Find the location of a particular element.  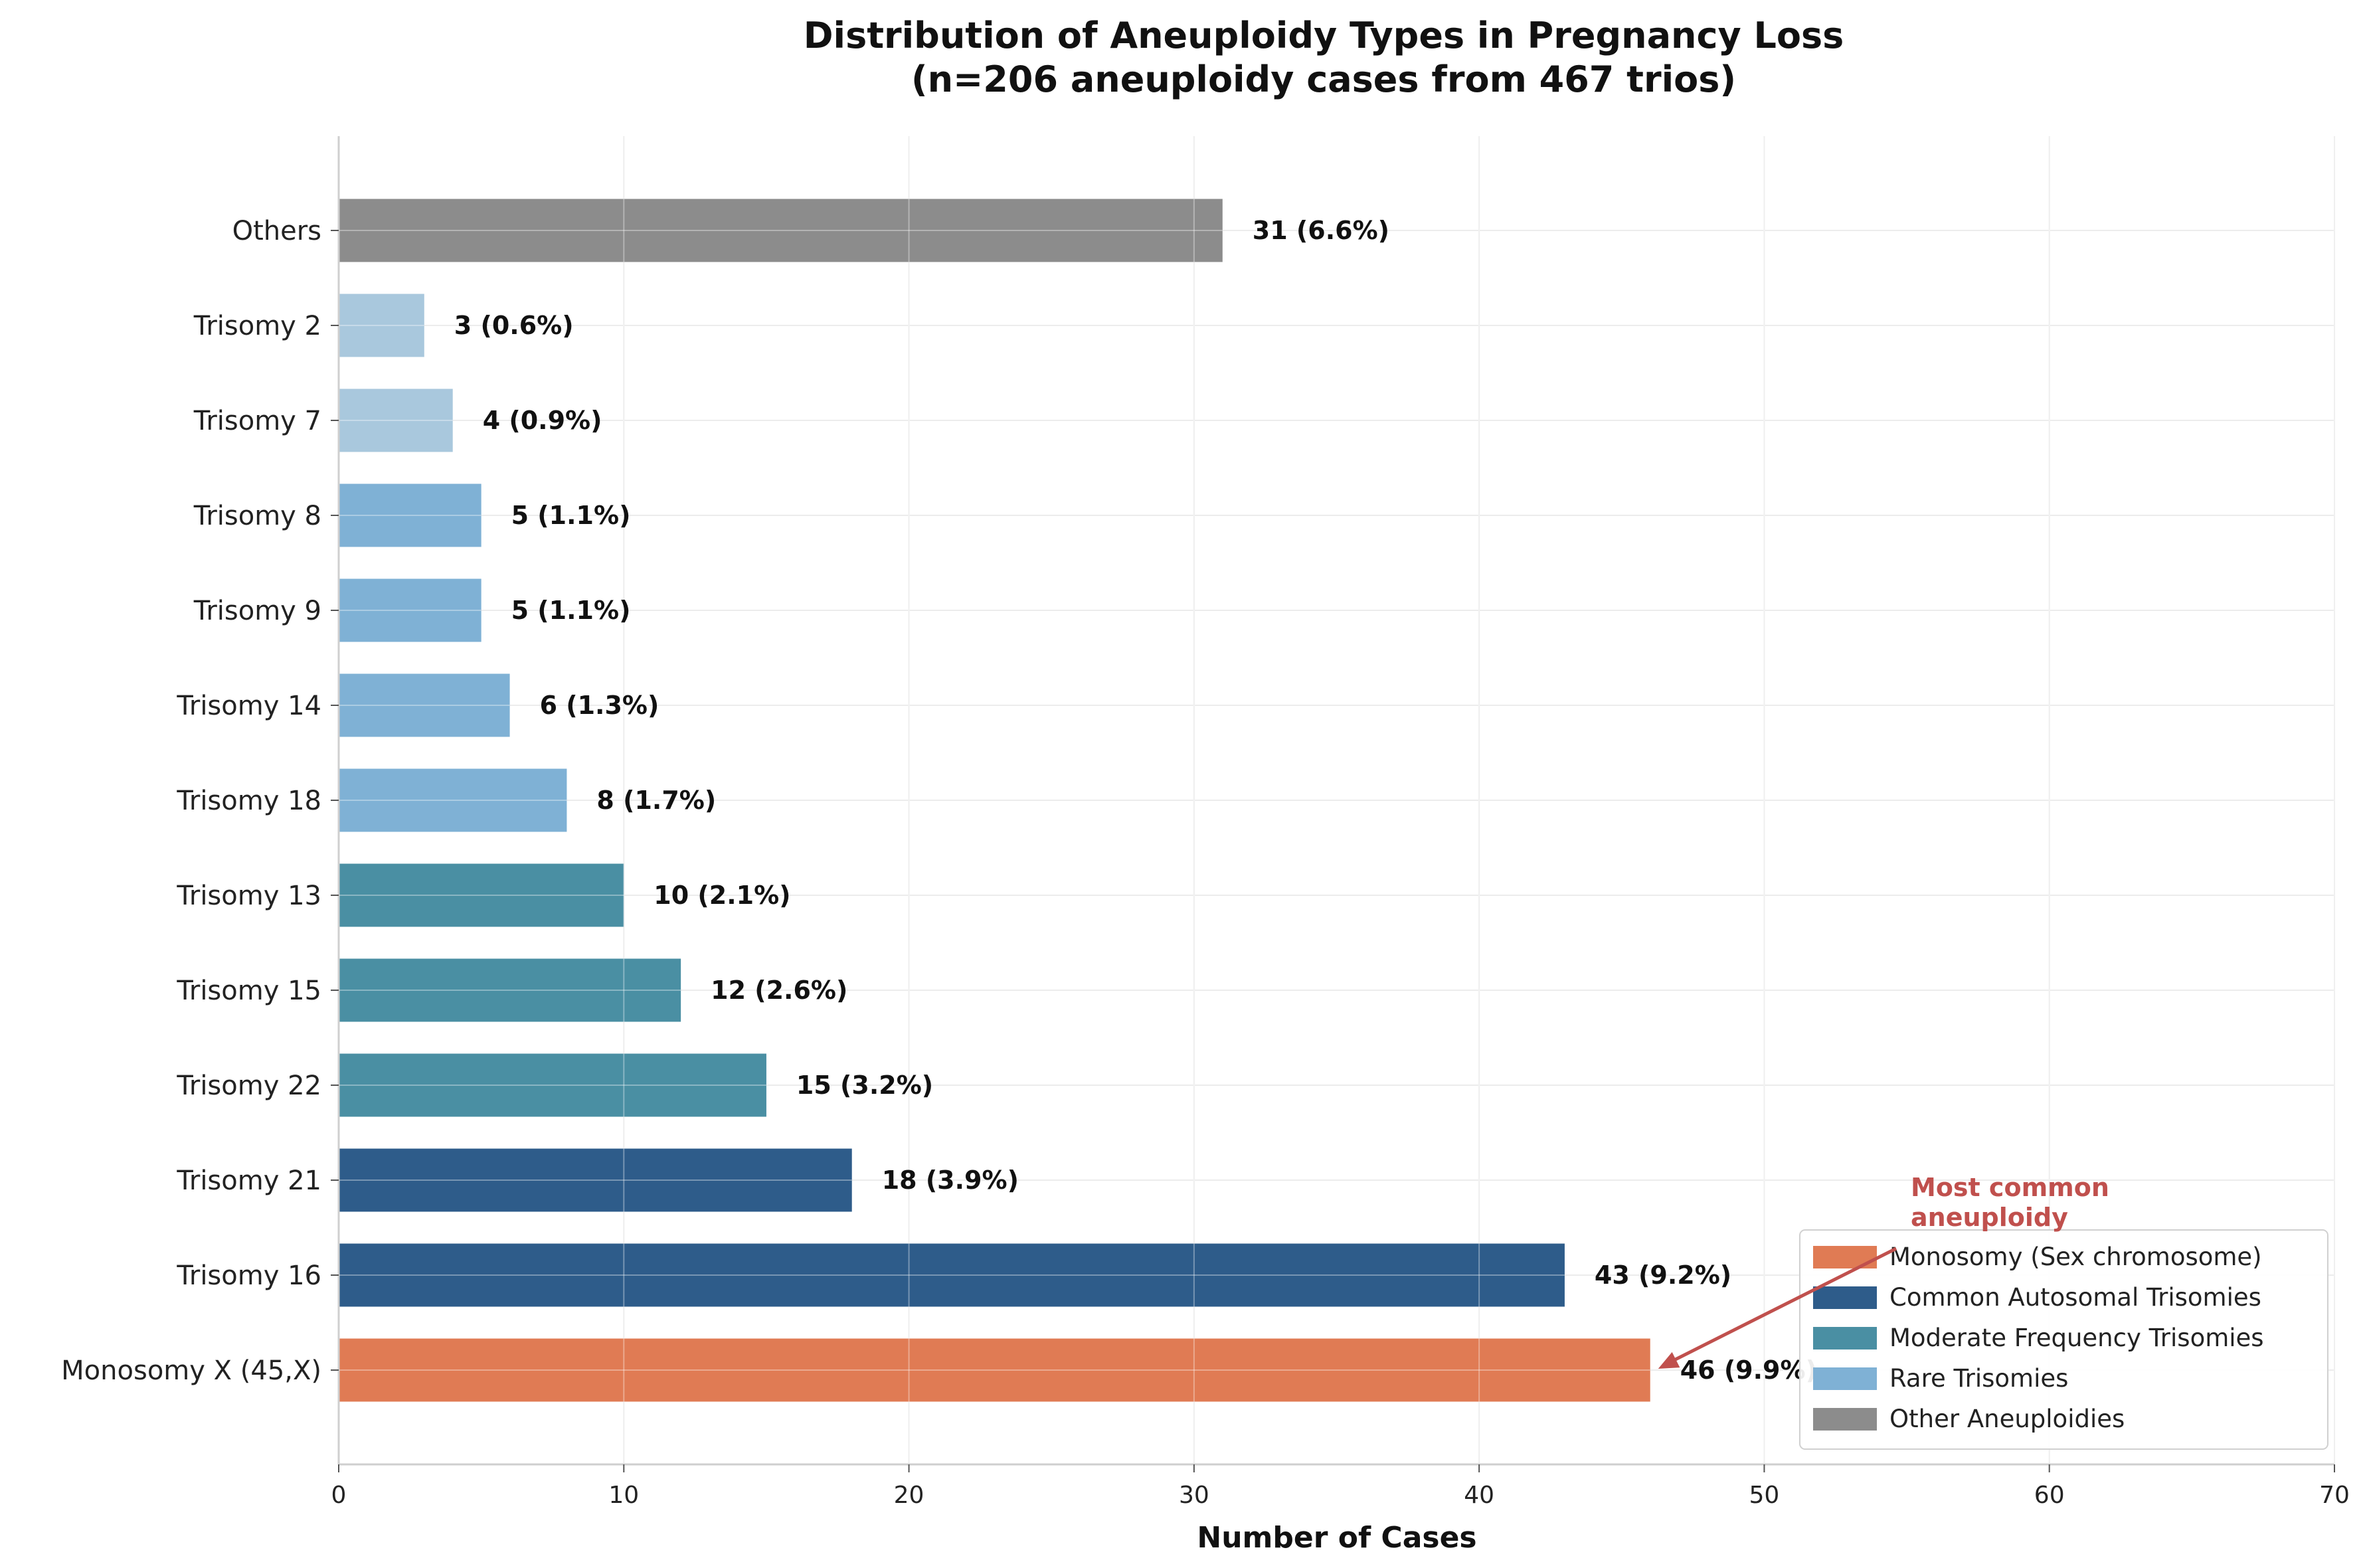

x-axis-label: Number of Cases is located at coordinates (1336, 1538).